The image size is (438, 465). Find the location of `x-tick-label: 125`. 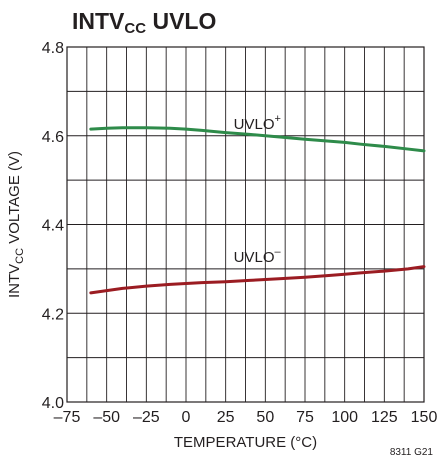

x-tick-label: 125 is located at coordinates (384, 417).